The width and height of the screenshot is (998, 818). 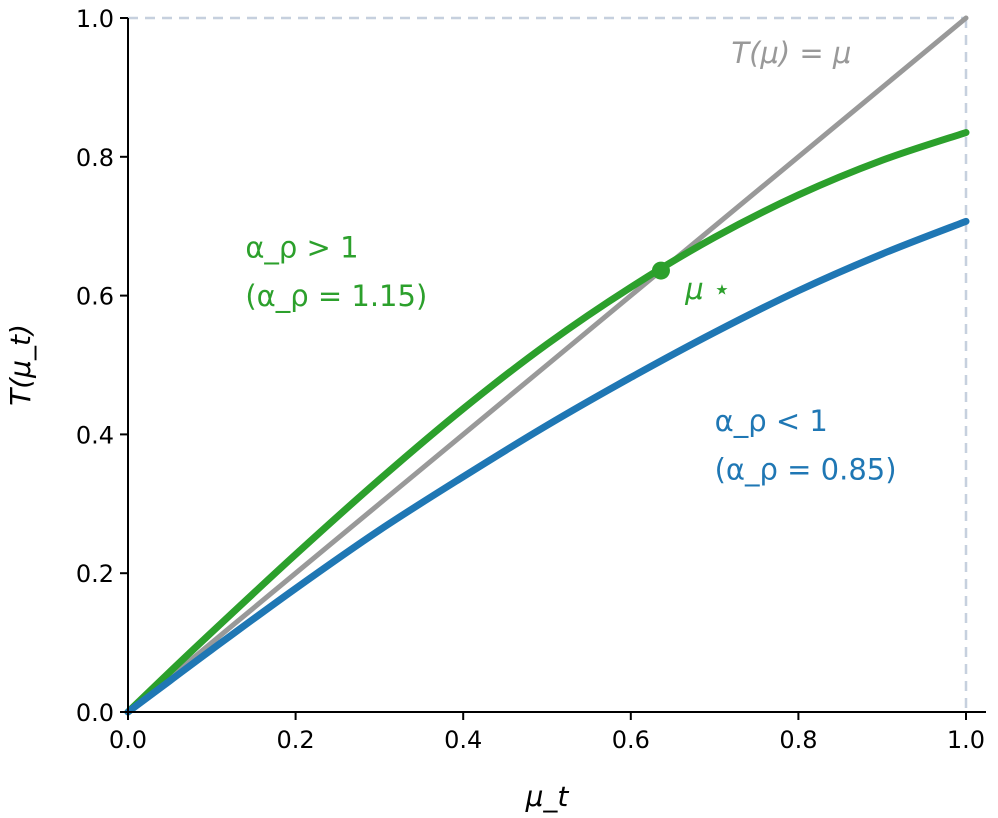 I want to click on y-tick-label: 0.2, so click(x=95, y=574).